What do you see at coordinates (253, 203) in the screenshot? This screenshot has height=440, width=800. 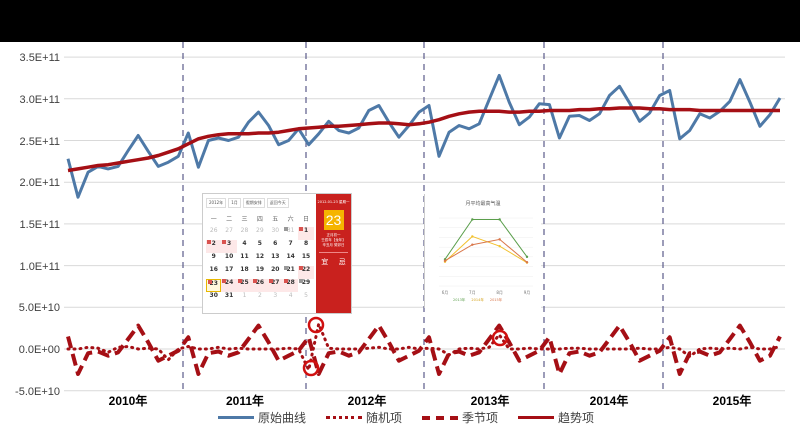 I see `holiday-select: 假期安排` at bounding box center [253, 203].